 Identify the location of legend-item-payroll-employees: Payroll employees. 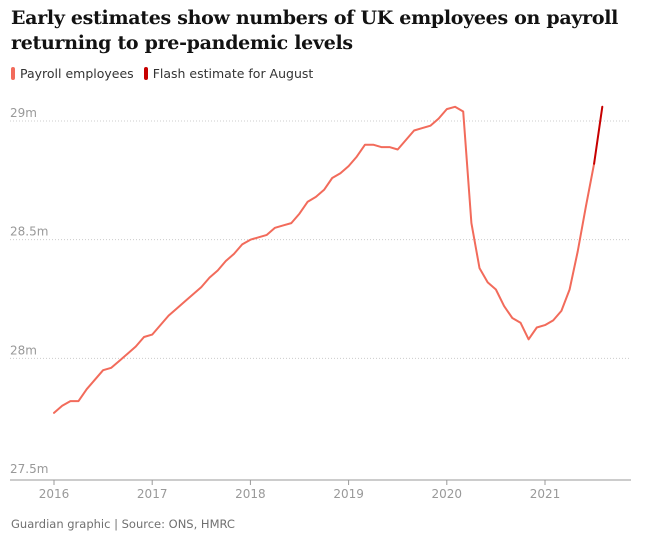
(72, 73).